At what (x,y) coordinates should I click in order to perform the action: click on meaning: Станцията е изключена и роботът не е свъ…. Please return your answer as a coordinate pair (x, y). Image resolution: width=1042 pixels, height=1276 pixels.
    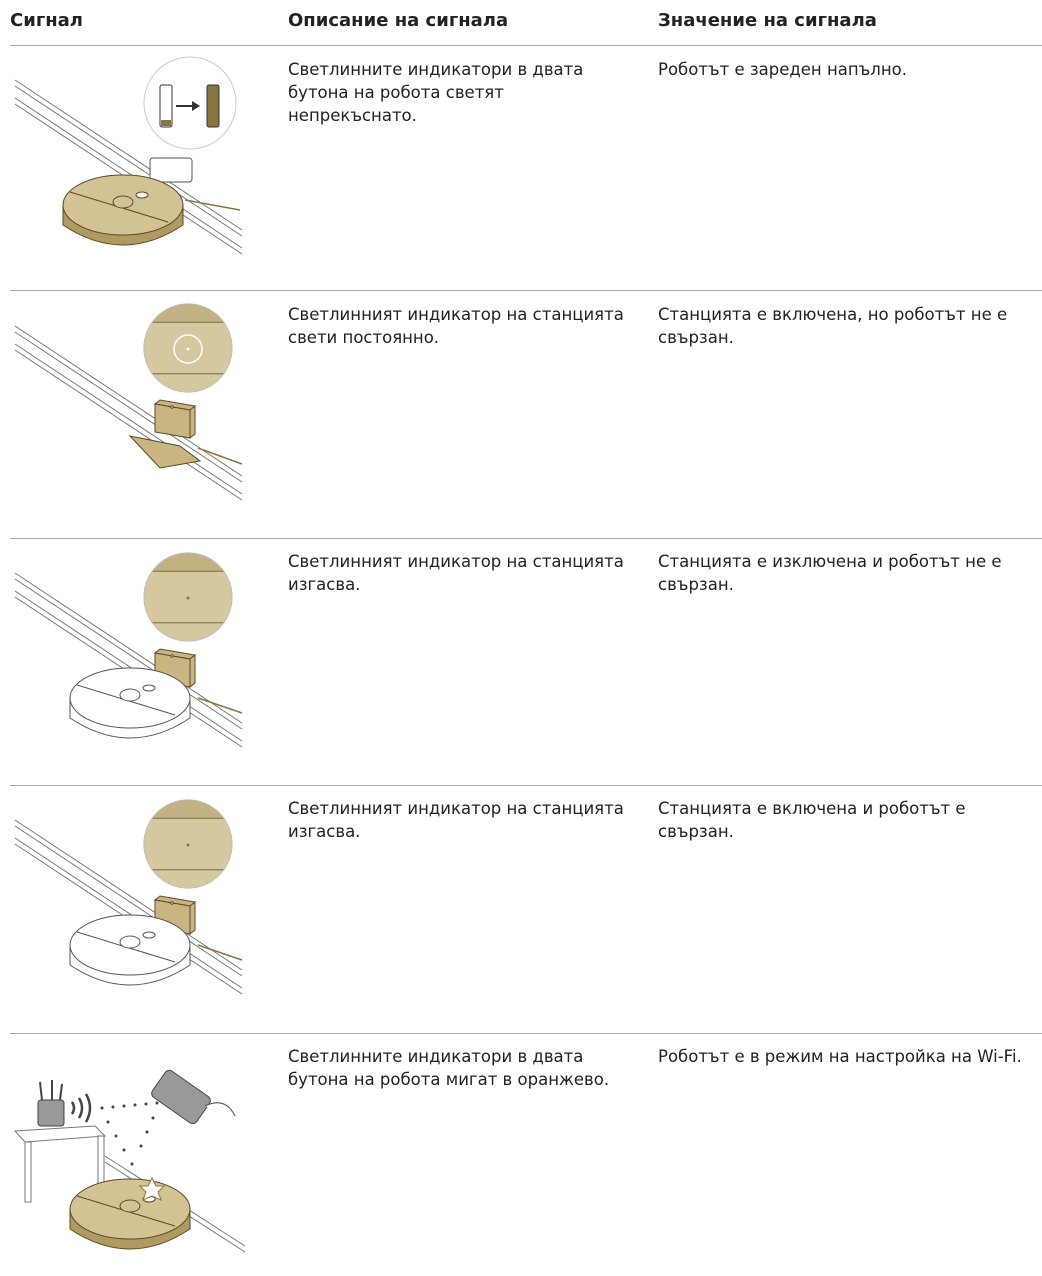
    Looking at the image, I should click on (830, 573).